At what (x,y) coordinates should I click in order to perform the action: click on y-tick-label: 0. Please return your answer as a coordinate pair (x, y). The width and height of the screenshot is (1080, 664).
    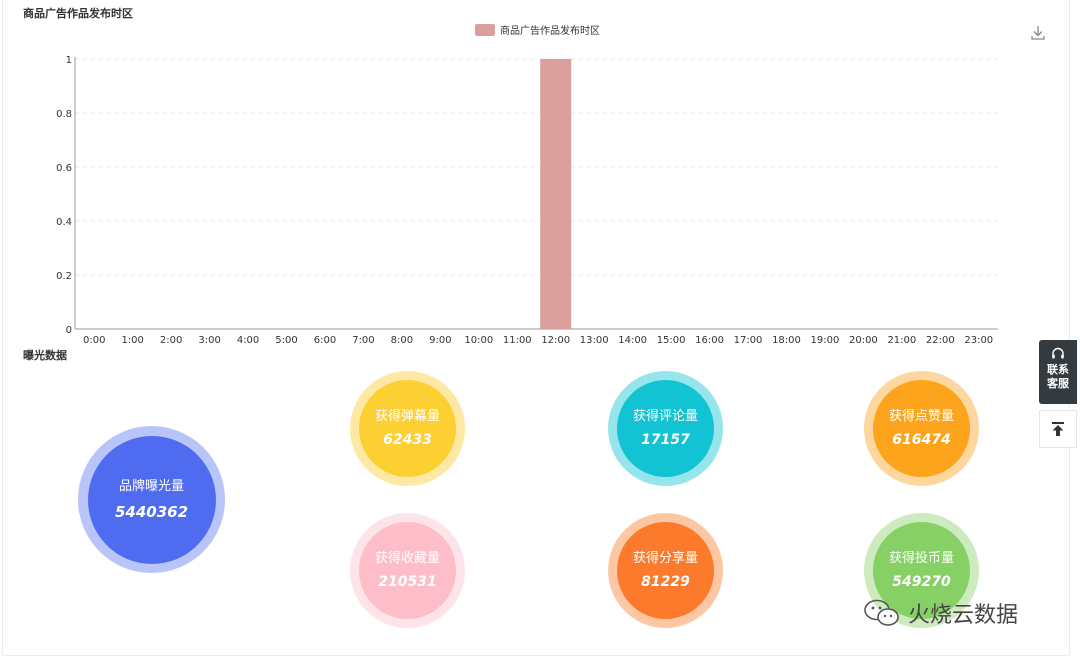
    Looking at the image, I should click on (69, 330).